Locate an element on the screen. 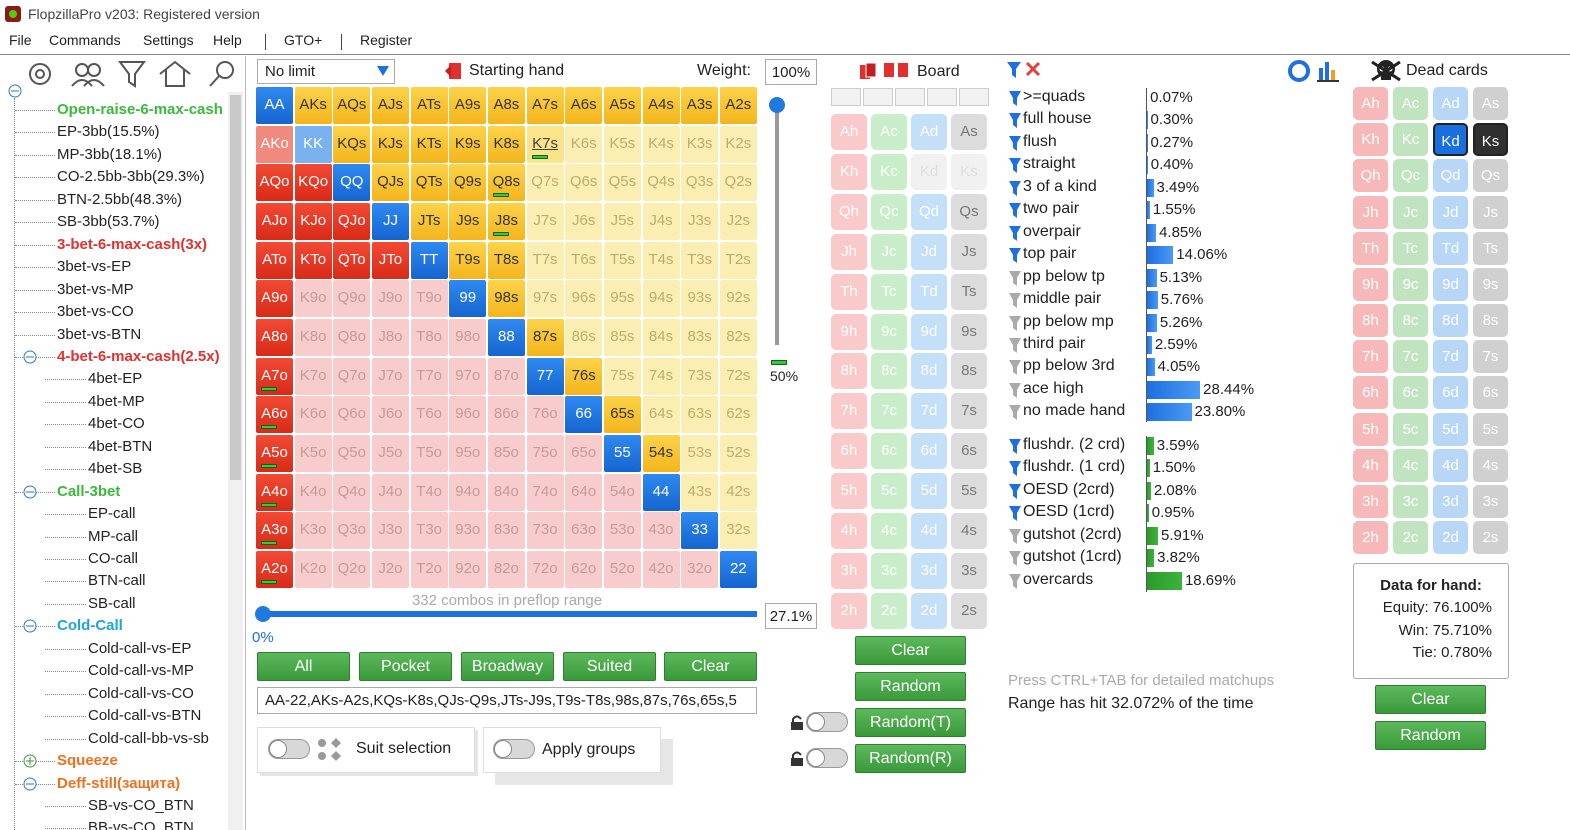 The height and width of the screenshot is (830, 1570). menu-item: GTO+ is located at coordinates (303, 40).